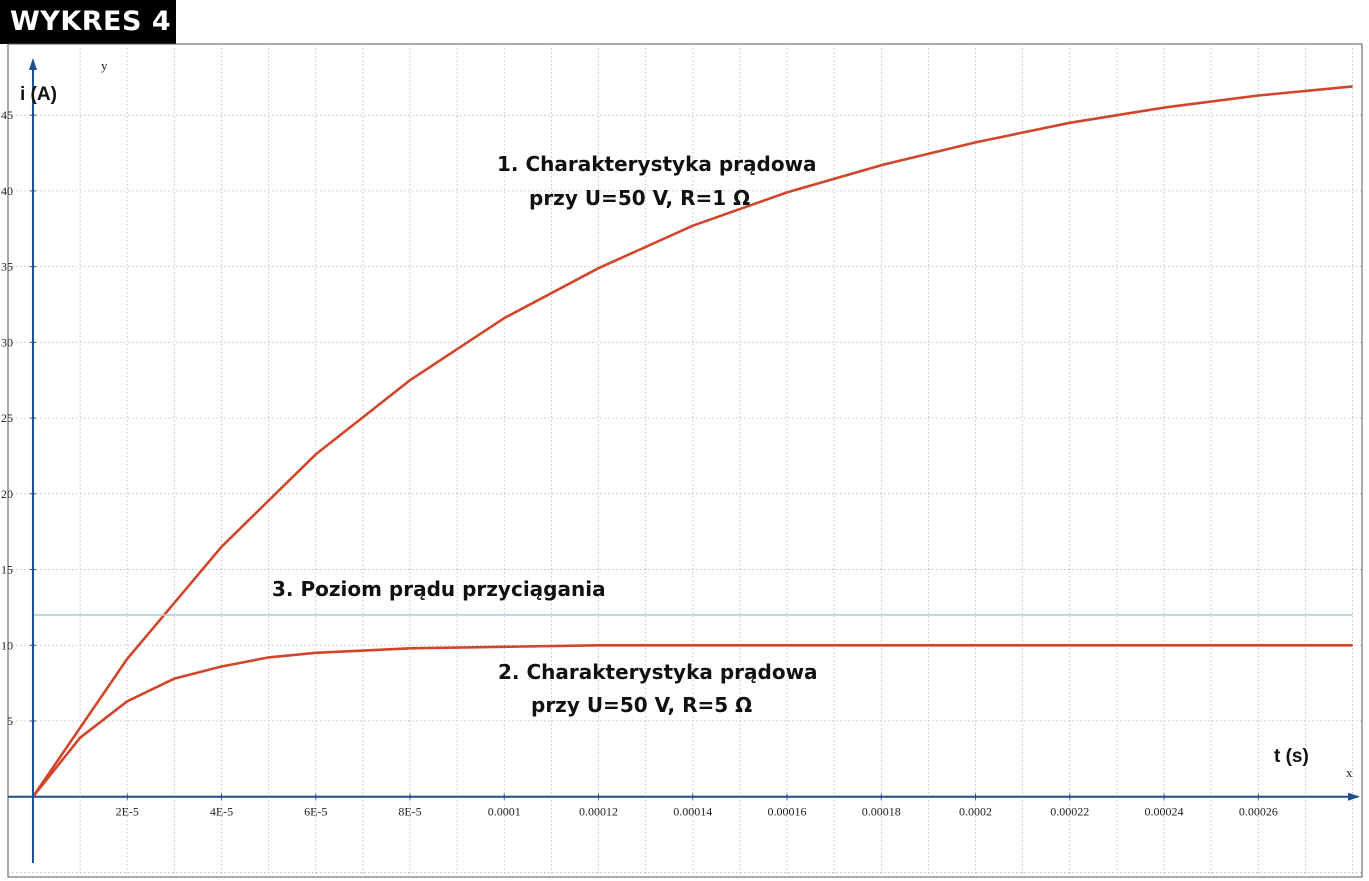 This screenshot has height=881, width=1369. What do you see at coordinates (787, 812) in the screenshot?
I see `x-tick-label: 0.00016` at bounding box center [787, 812].